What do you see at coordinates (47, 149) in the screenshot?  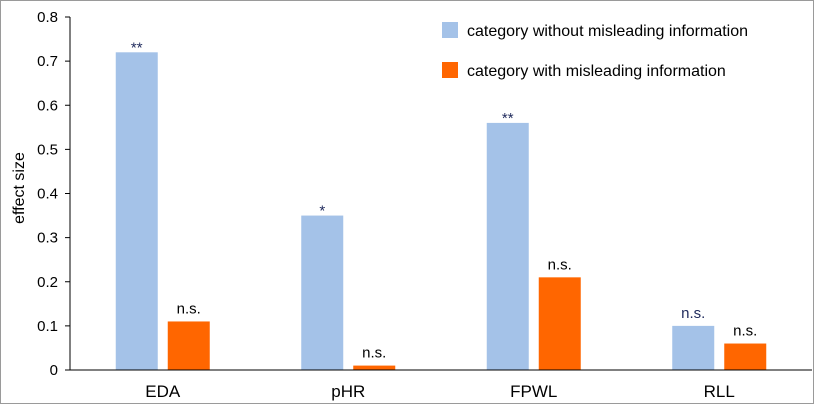 I see `y-tick-label: 0.5` at bounding box center [47, 149].